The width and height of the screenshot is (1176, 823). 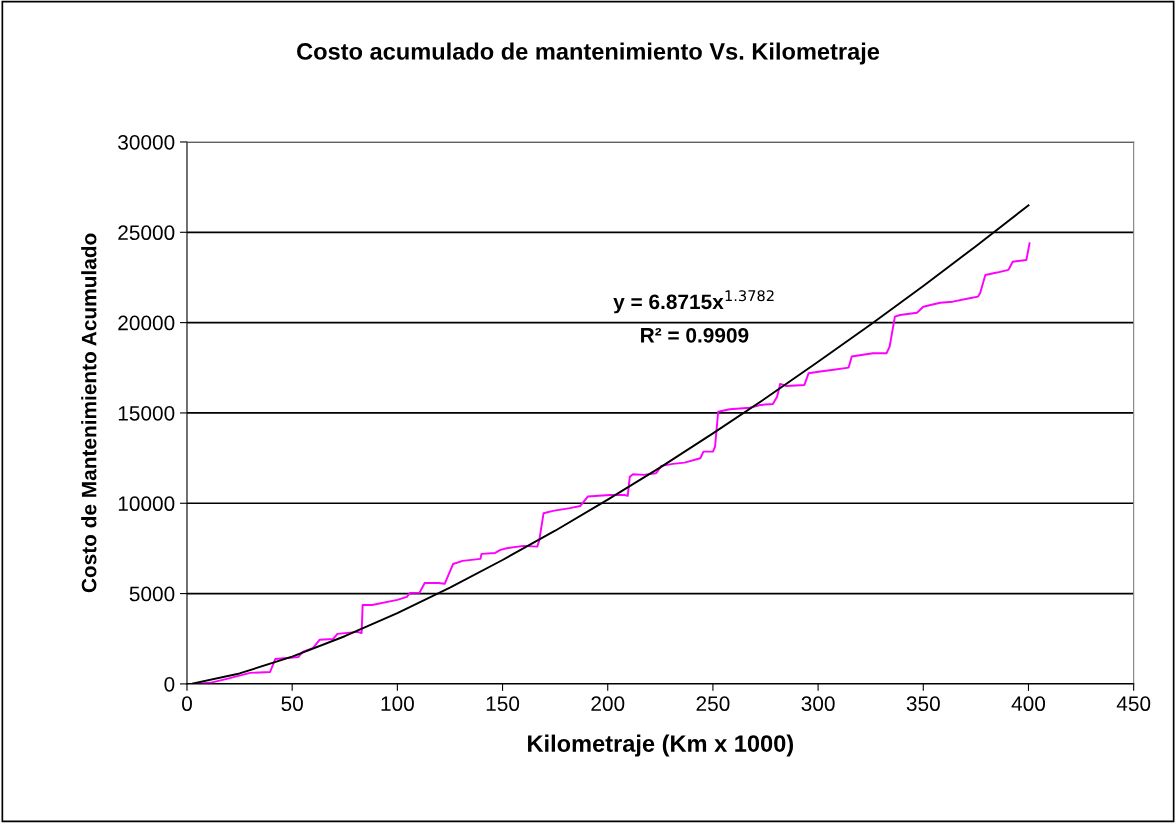 What do you see at coordinates (503, 704) in the screenshot?
I see `x-tick-label: 150` at bounding box center [503, 704].